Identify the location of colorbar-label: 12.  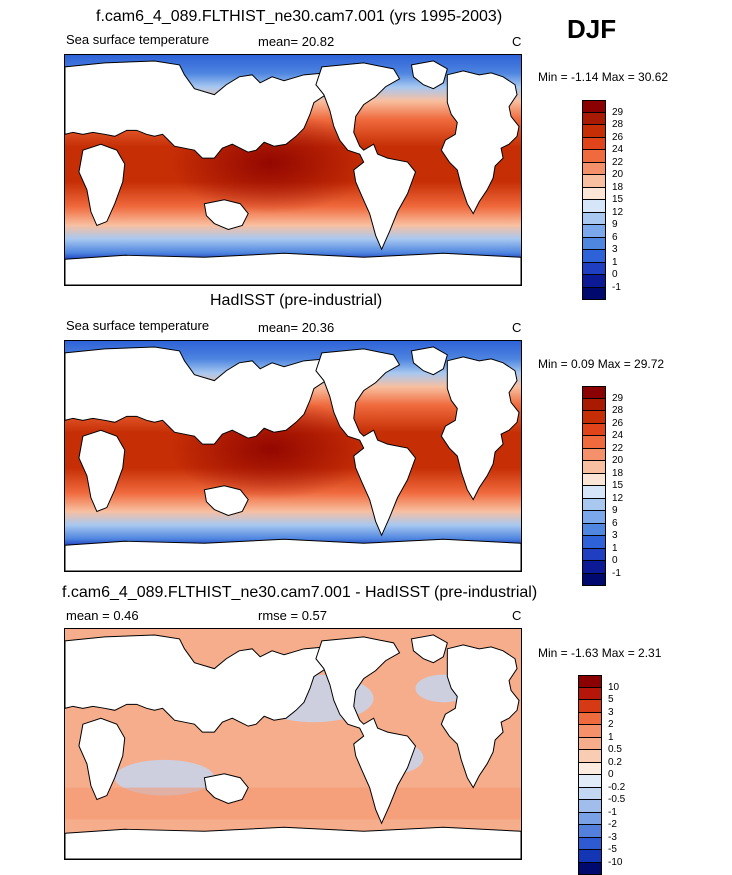
(617, 212).